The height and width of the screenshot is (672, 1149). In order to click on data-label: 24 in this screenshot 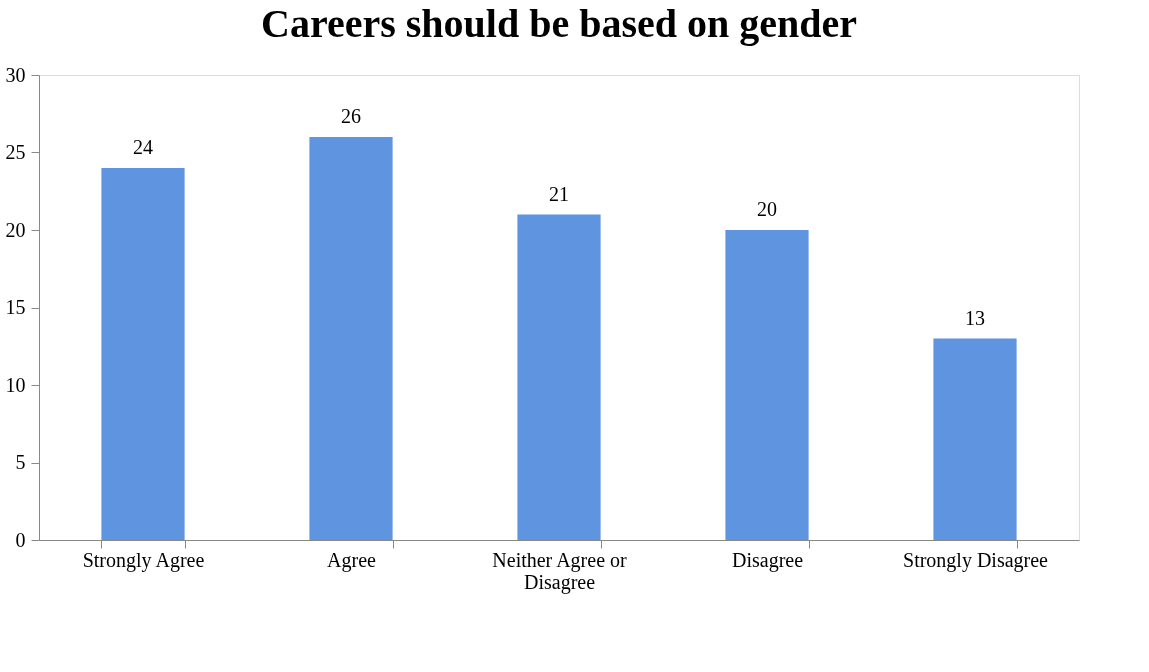, I will do `click(143, 147)`.